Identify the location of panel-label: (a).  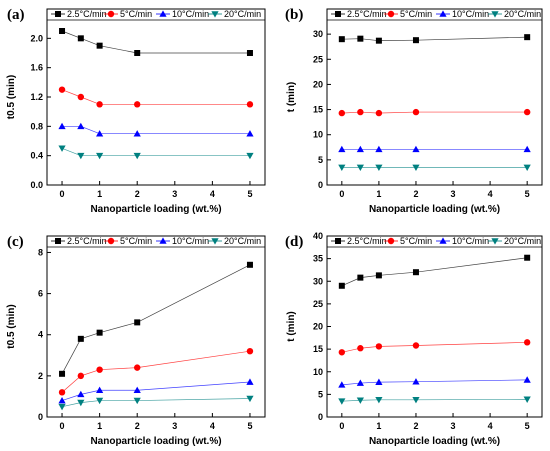
(16, 15).